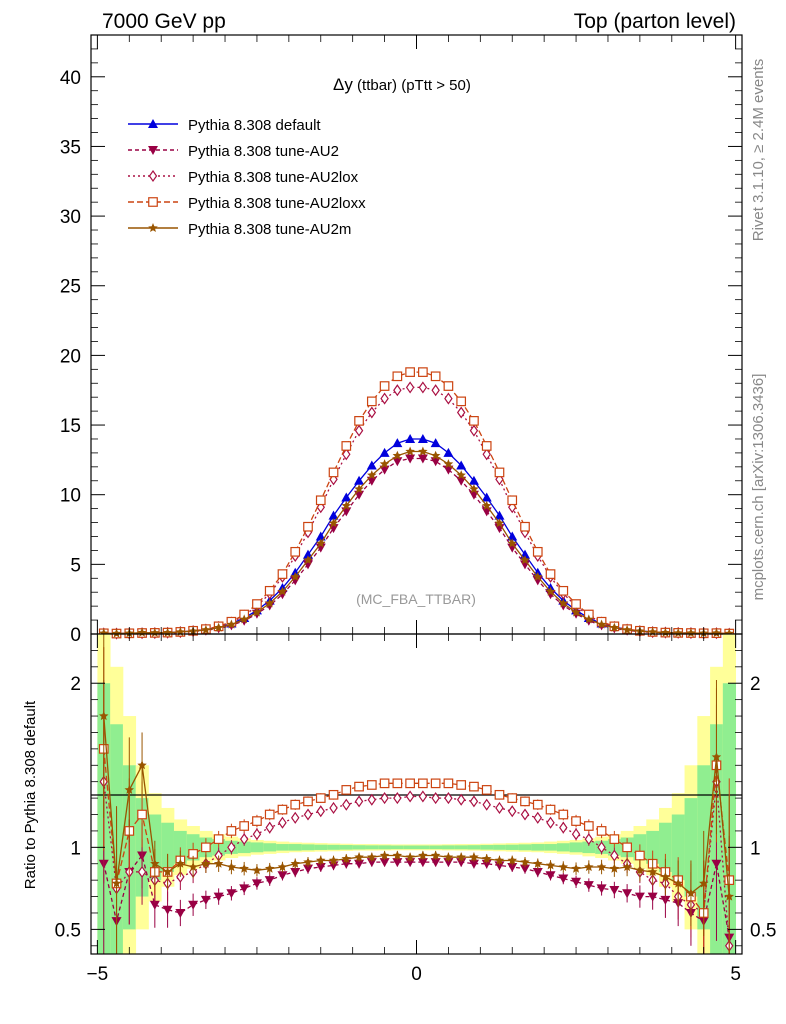 This screenshot has width=786, height=1024. I want to click on main-y-tick-label: 30, so click(70, 217).